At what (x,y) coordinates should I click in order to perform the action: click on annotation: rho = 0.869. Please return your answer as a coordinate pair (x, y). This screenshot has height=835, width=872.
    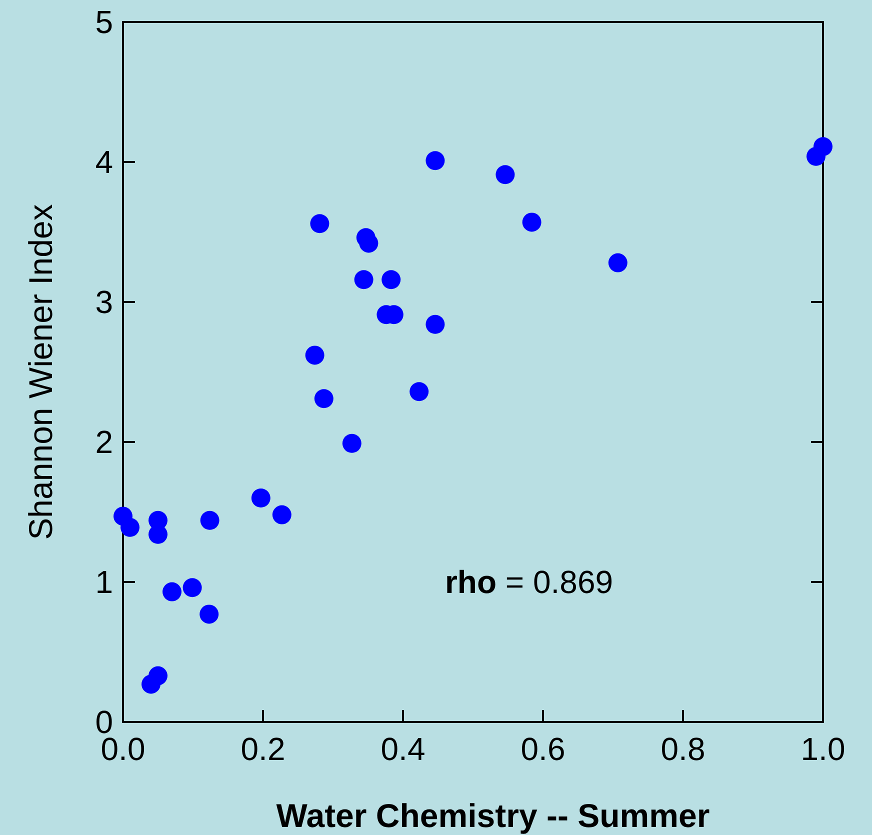
    Looking at the image, I should click on (529, 582).